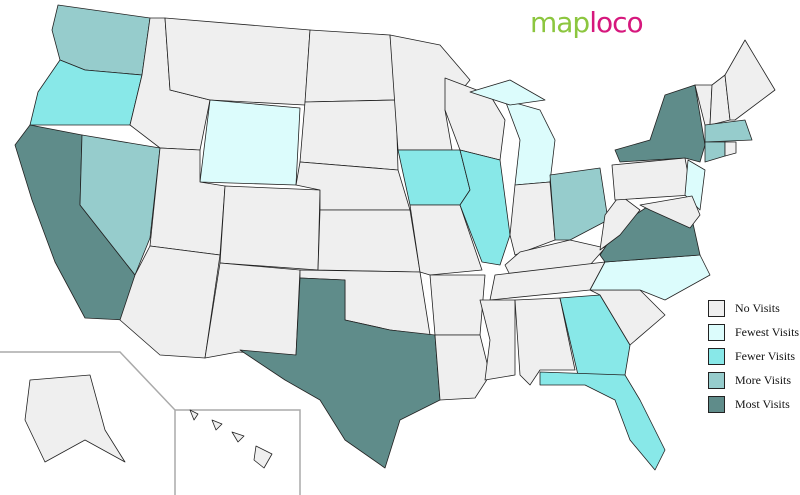  Describe the element at coordinates (730, 149) in the screenshot. I see `state-ri` at that location.